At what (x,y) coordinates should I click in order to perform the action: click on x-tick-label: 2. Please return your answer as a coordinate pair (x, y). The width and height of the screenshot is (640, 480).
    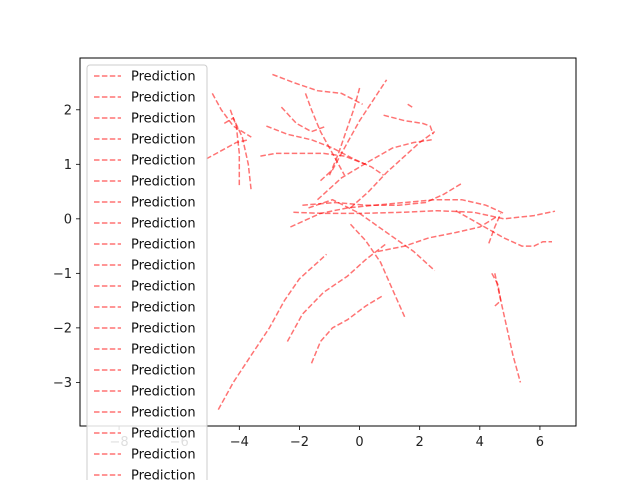
    Looking at the image, I should click on (420, 442).